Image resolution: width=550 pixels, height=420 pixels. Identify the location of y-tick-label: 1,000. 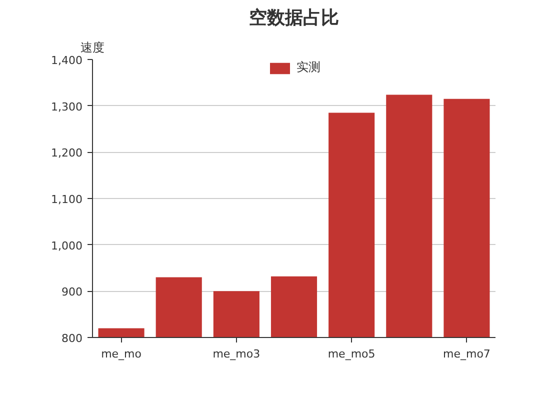
(67, 245).